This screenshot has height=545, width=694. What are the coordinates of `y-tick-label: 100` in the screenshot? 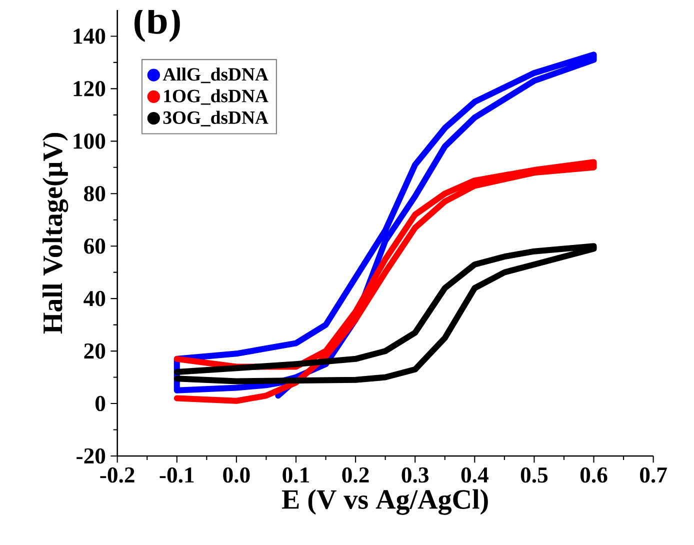 It's located at (90, 141).